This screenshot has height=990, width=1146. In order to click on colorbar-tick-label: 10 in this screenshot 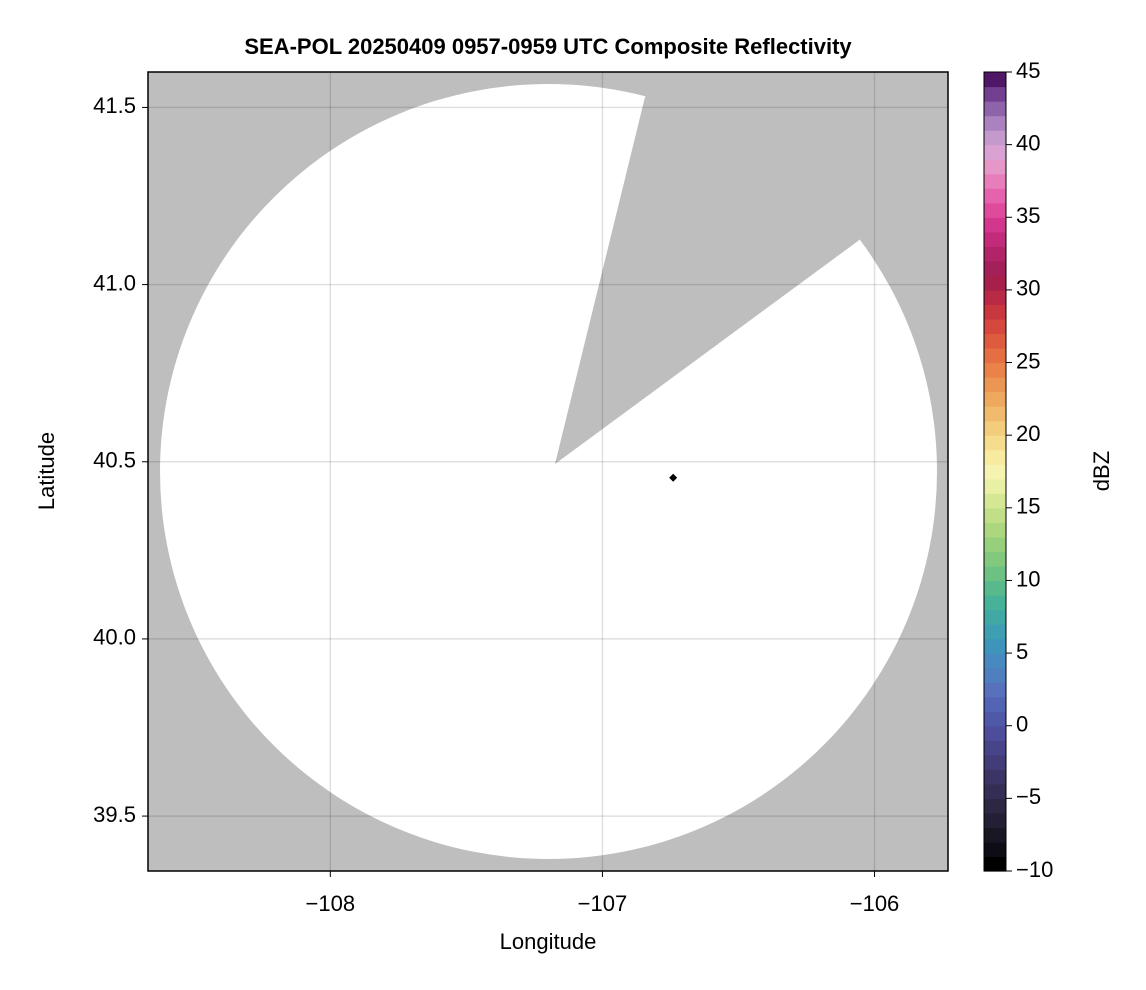, I will do `click(1028, 578)`.